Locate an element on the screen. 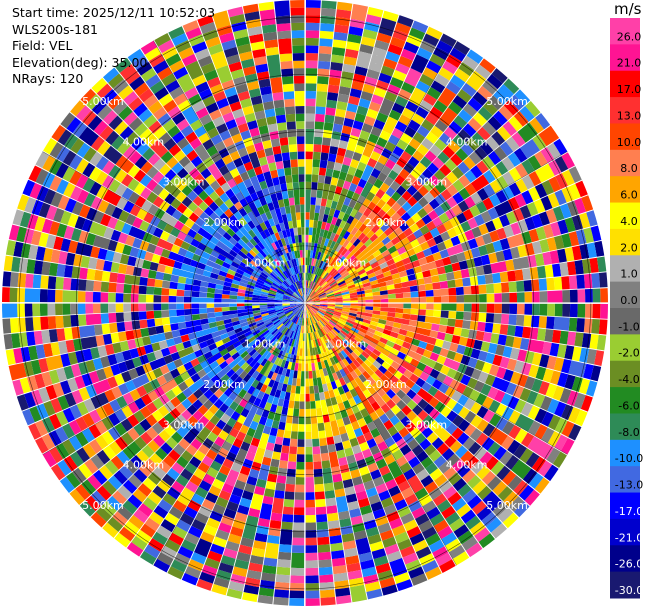  colorbar-tick-label: -8.0 is located at coordinates (628, 432).